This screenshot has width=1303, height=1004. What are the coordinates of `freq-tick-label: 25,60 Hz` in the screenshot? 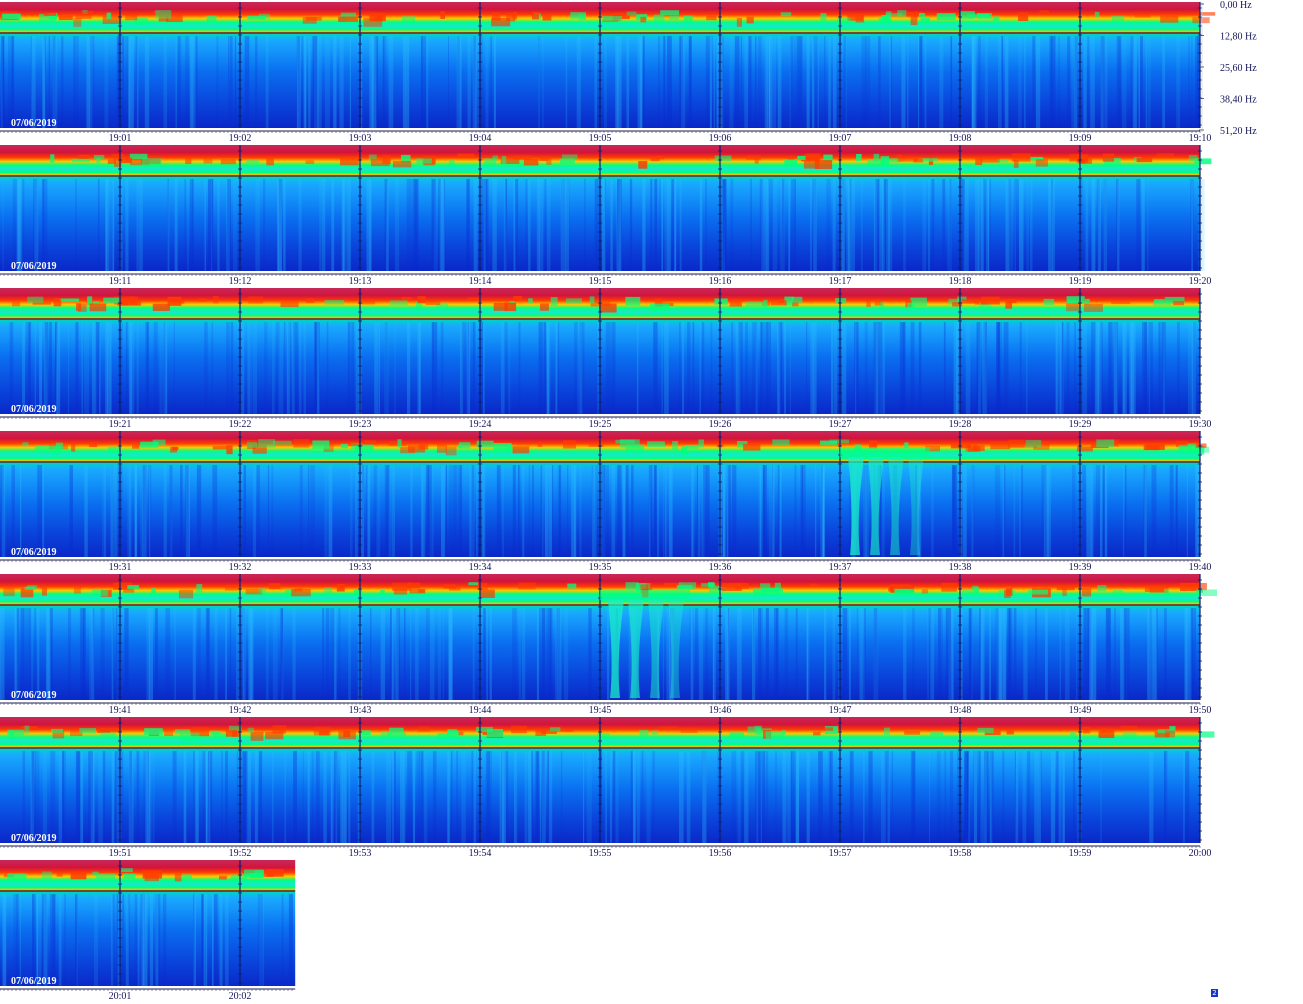 It's located at (1238, 68).